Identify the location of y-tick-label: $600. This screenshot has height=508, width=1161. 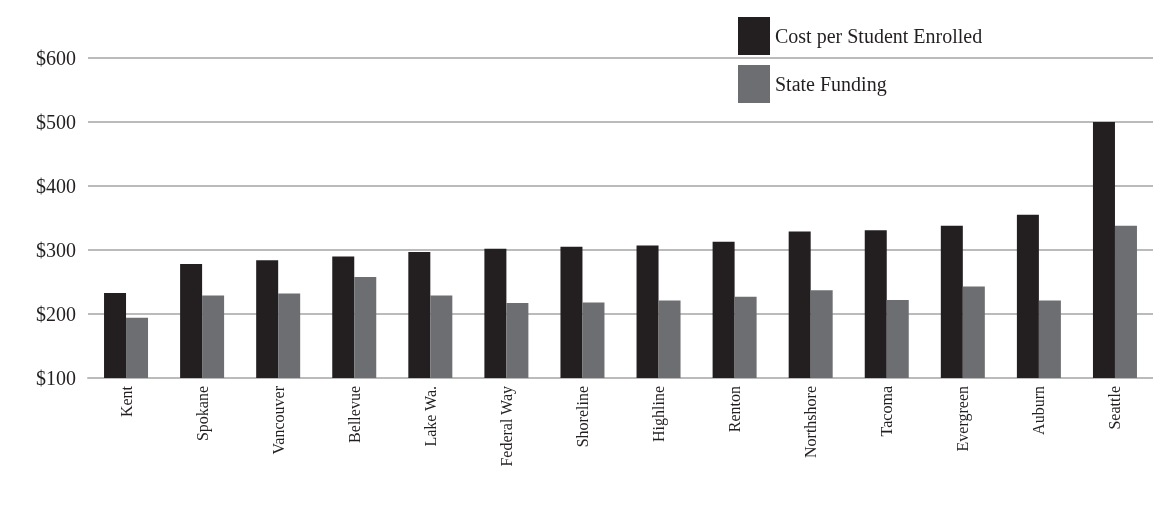
(56, 58).